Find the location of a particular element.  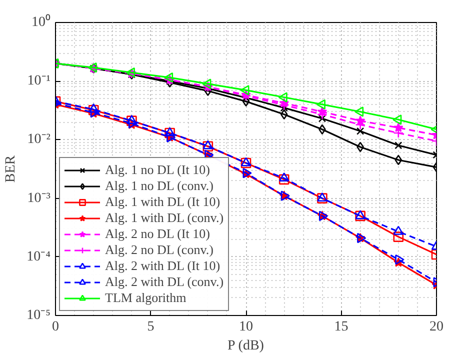

x-tick-label: 20 is located at coordinates (437, 327).